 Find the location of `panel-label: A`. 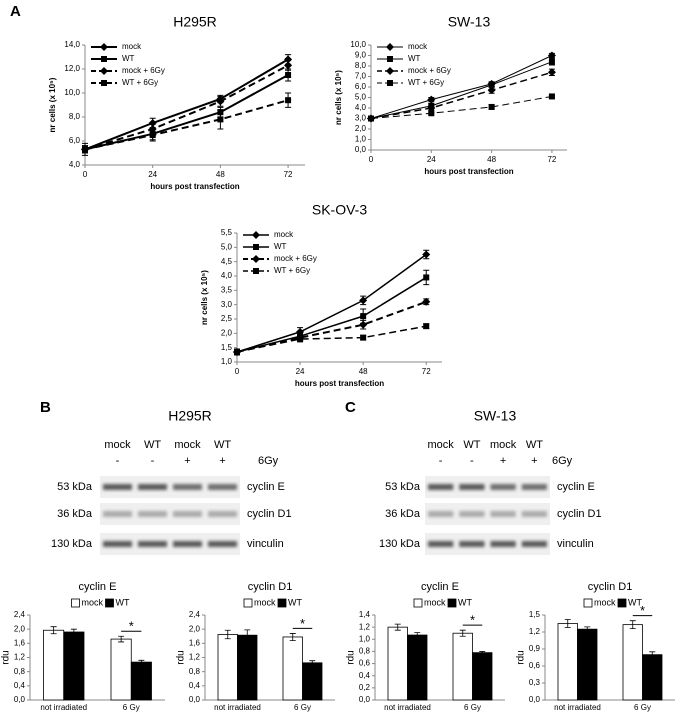

panel-label: A is located at coordinates (15, 11).